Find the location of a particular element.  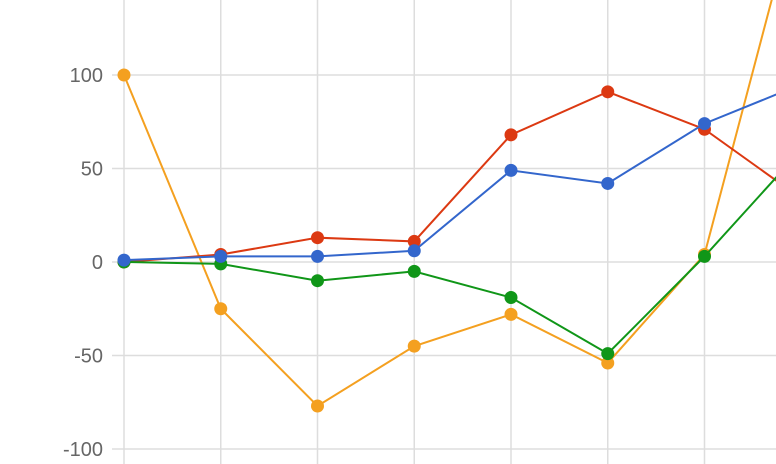

y-tick-label: 100 is located at coordinates (86, 76).